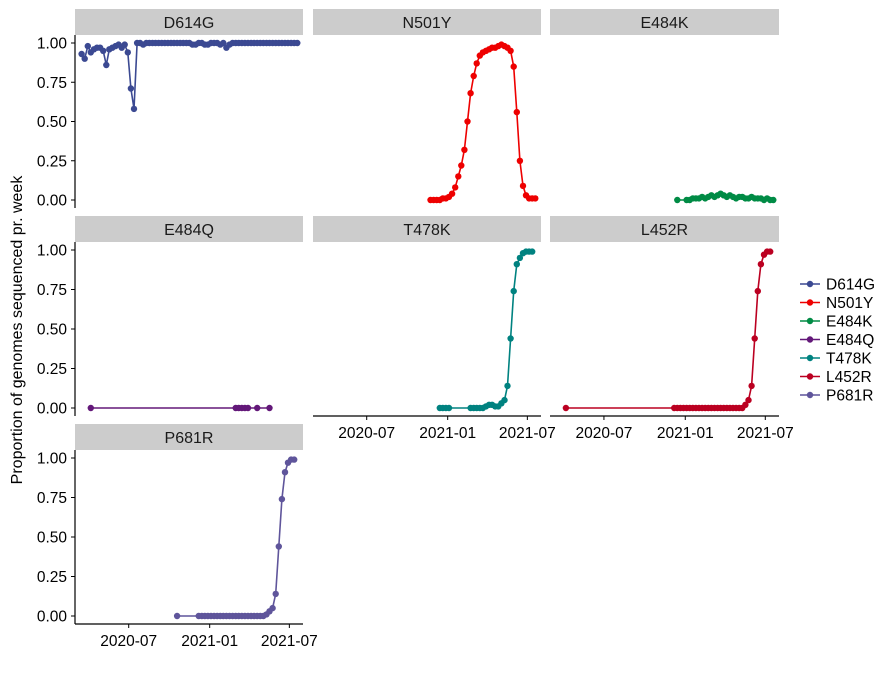 The width and height of the screenshot is (892, 680). What do you see at coordinates (434, 329) in the screenshot?
I see `facet-panel-t478k: T478K 2020-07 2021-01 2021-07` at bounding box center [434, 329].